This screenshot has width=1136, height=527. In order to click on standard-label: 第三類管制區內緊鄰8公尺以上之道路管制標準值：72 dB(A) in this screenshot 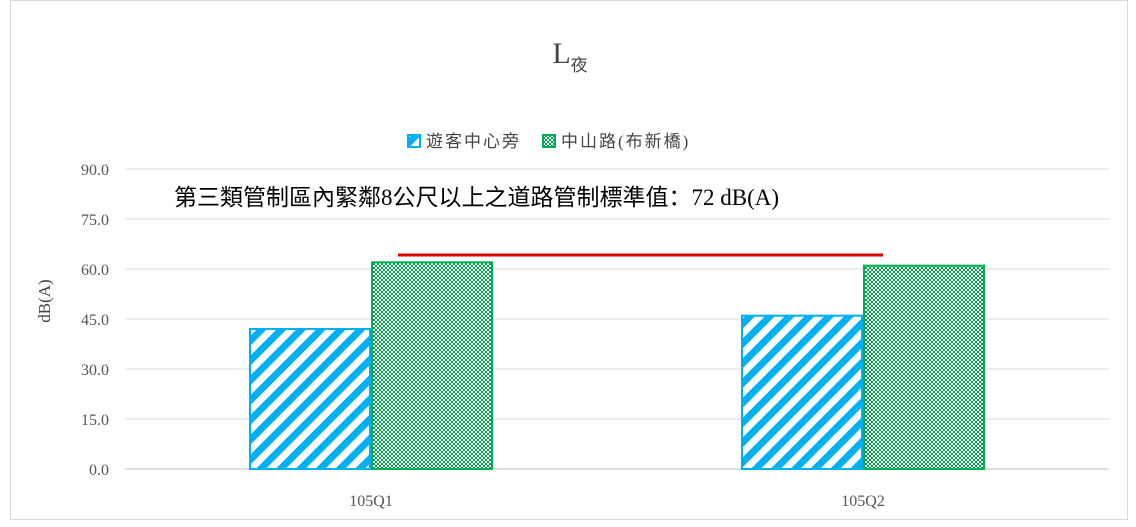, I will do `click(476, 197)`.